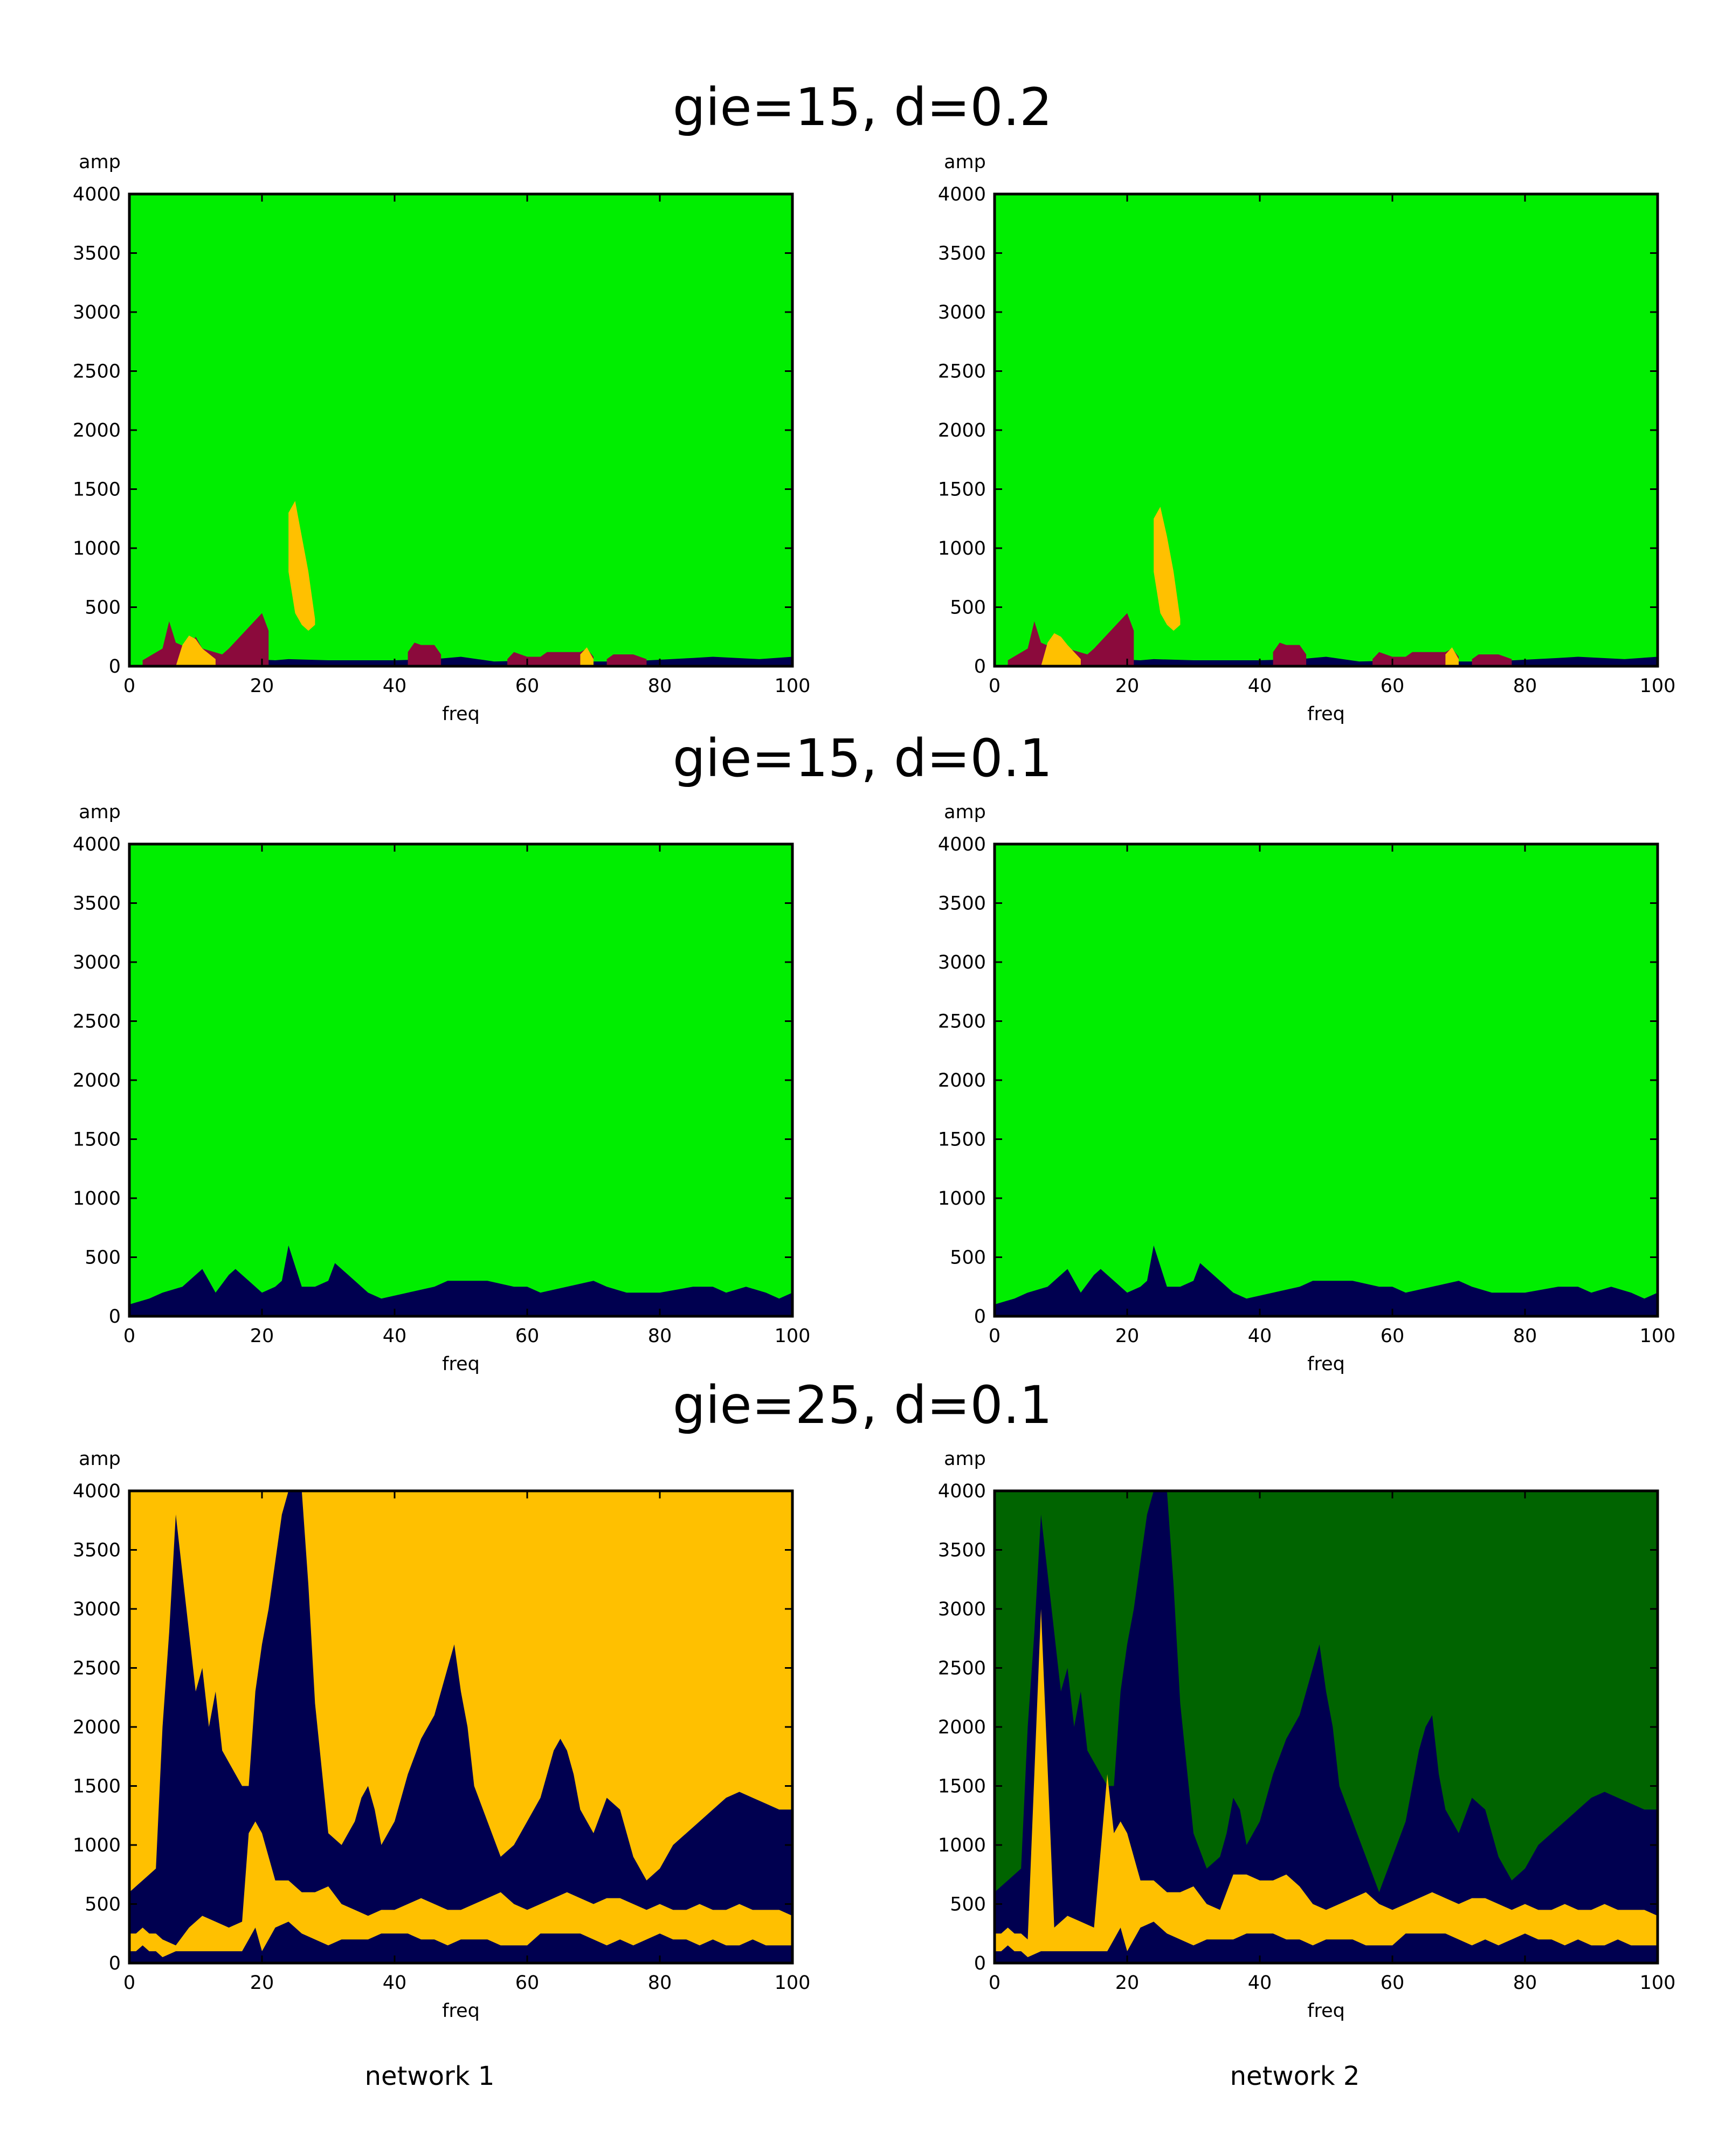  What do you see at coordinates (430, 2076) in the screenshot?
I see `network-label-1: network 1` at bounding box center [430, 2076].